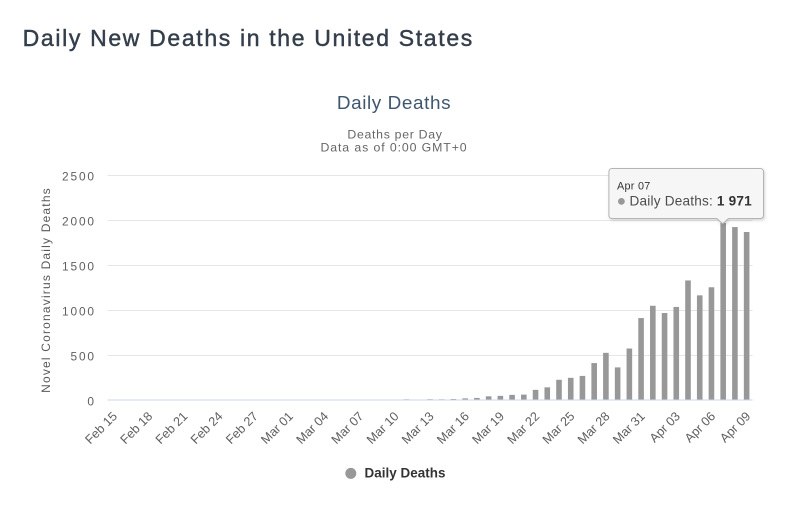 The height and width of the screenshot is (510, 800). What do you see at coordinates (46, 290) in the screenshot?
I see `svg-text: Novel Coronavirus Daily Deaths` at bounding box center [46, 290].